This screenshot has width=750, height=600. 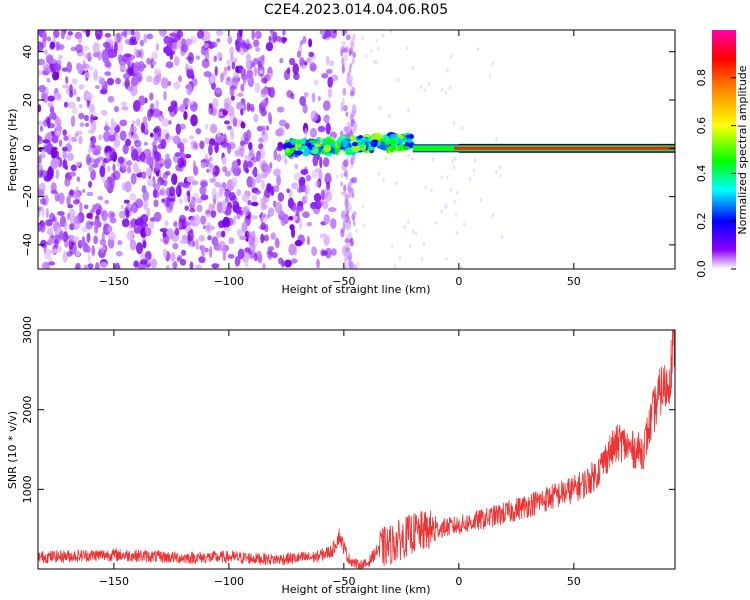 I want to click on x-tick-label: 50, so click(x=574, y=281).